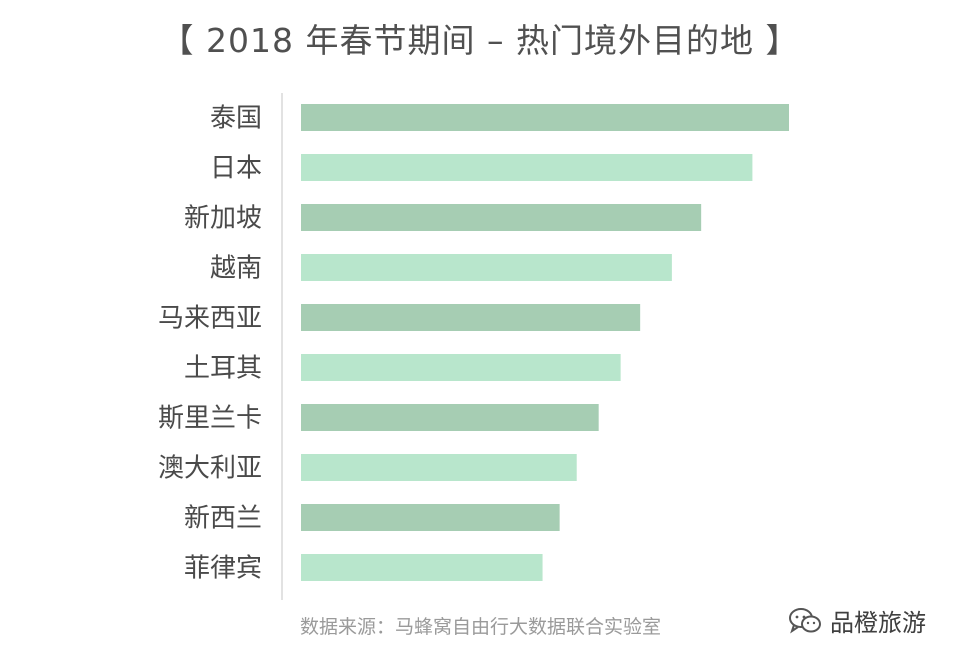  I want to click on watermark: 品橙旅游, so click(857, 620).